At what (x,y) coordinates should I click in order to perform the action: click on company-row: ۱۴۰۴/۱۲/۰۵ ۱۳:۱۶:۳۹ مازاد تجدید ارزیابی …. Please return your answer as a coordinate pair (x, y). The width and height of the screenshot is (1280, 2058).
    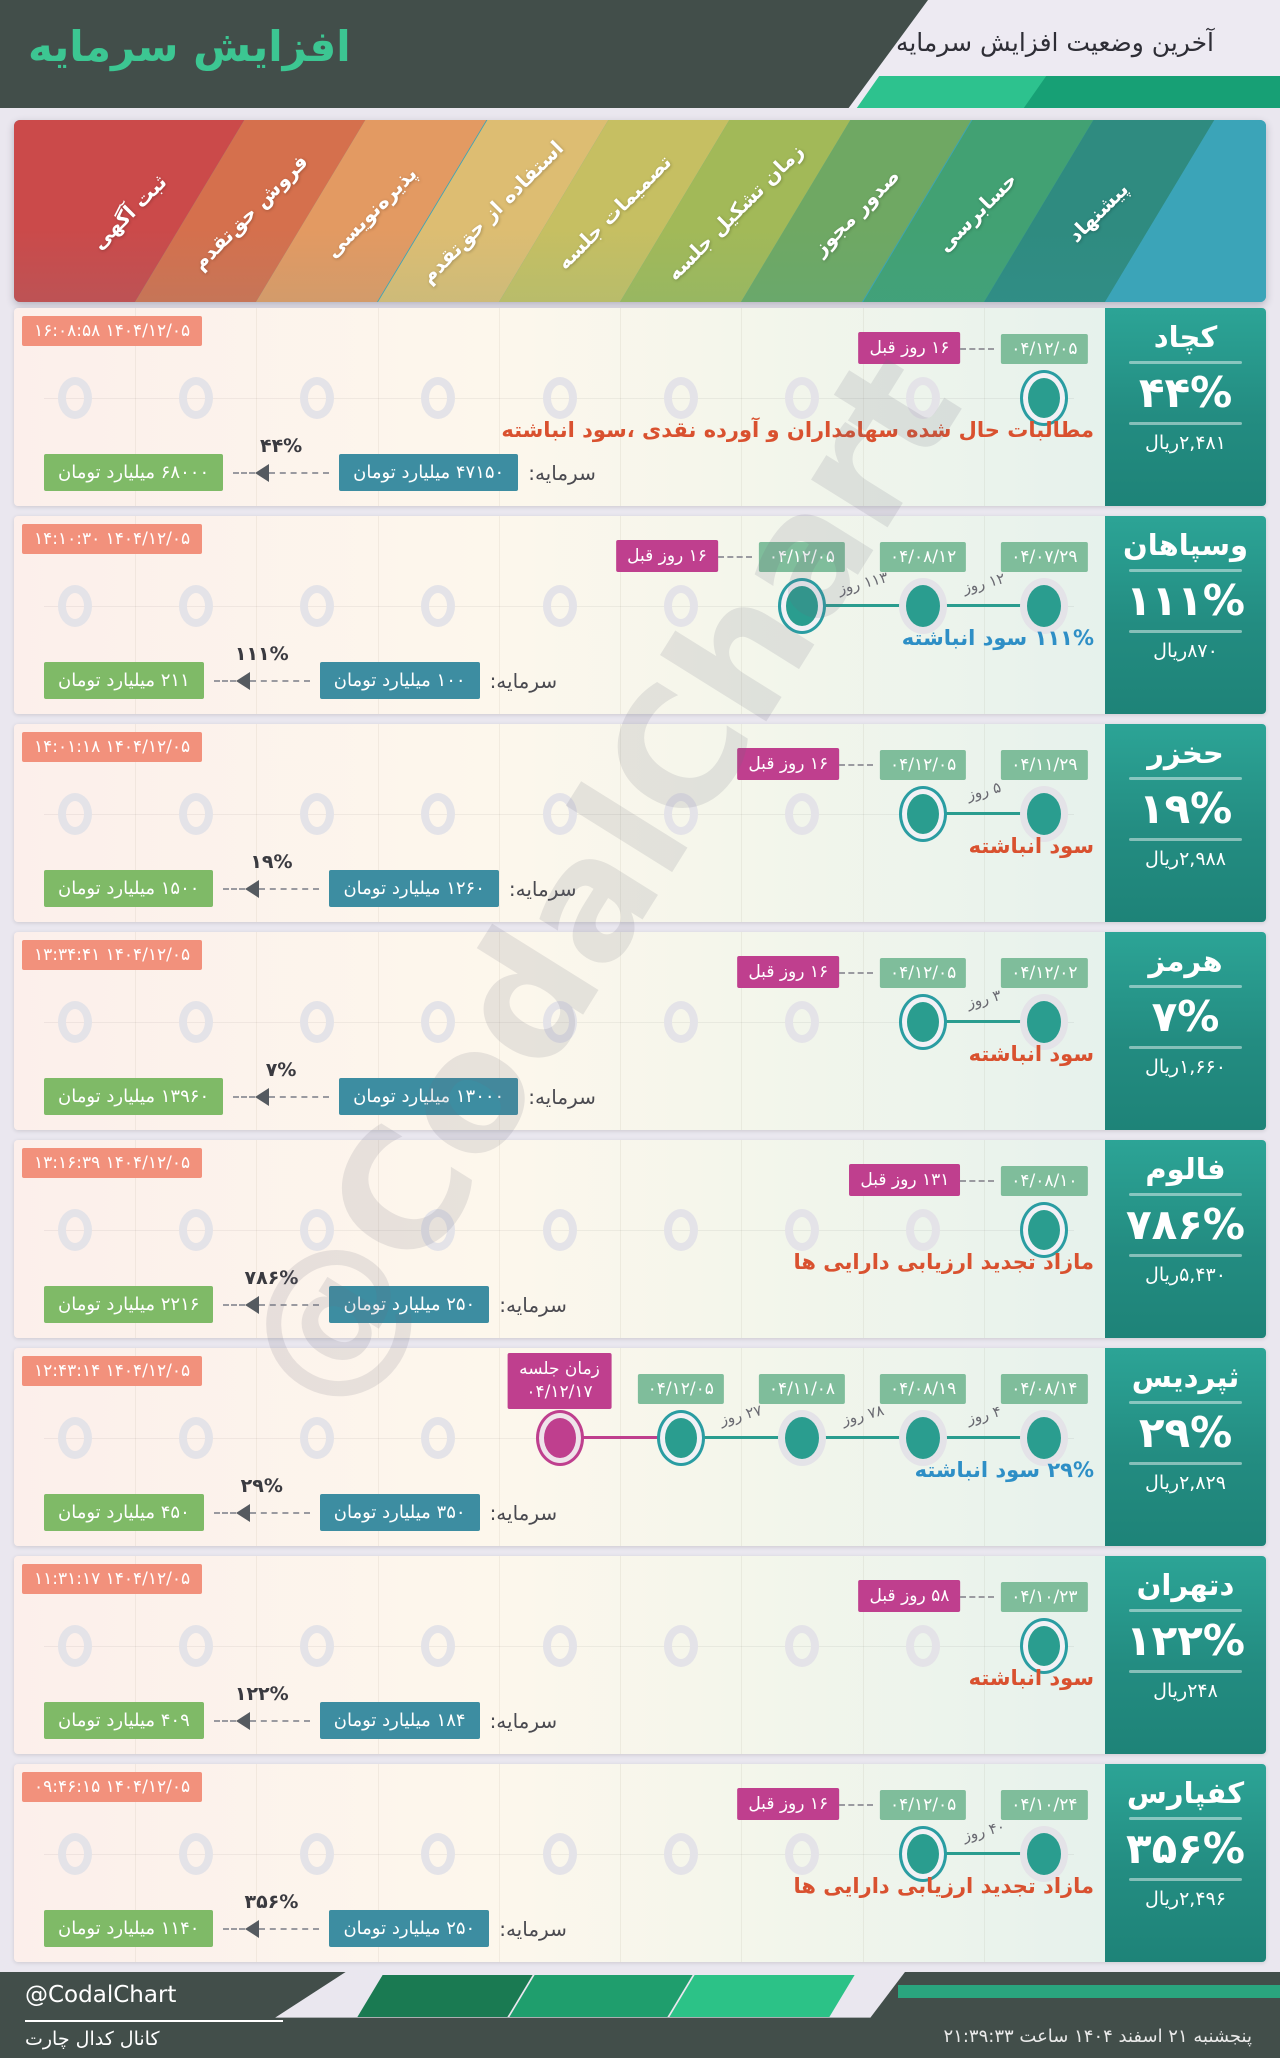
    Looking at the image, I should click on (640, 1239).